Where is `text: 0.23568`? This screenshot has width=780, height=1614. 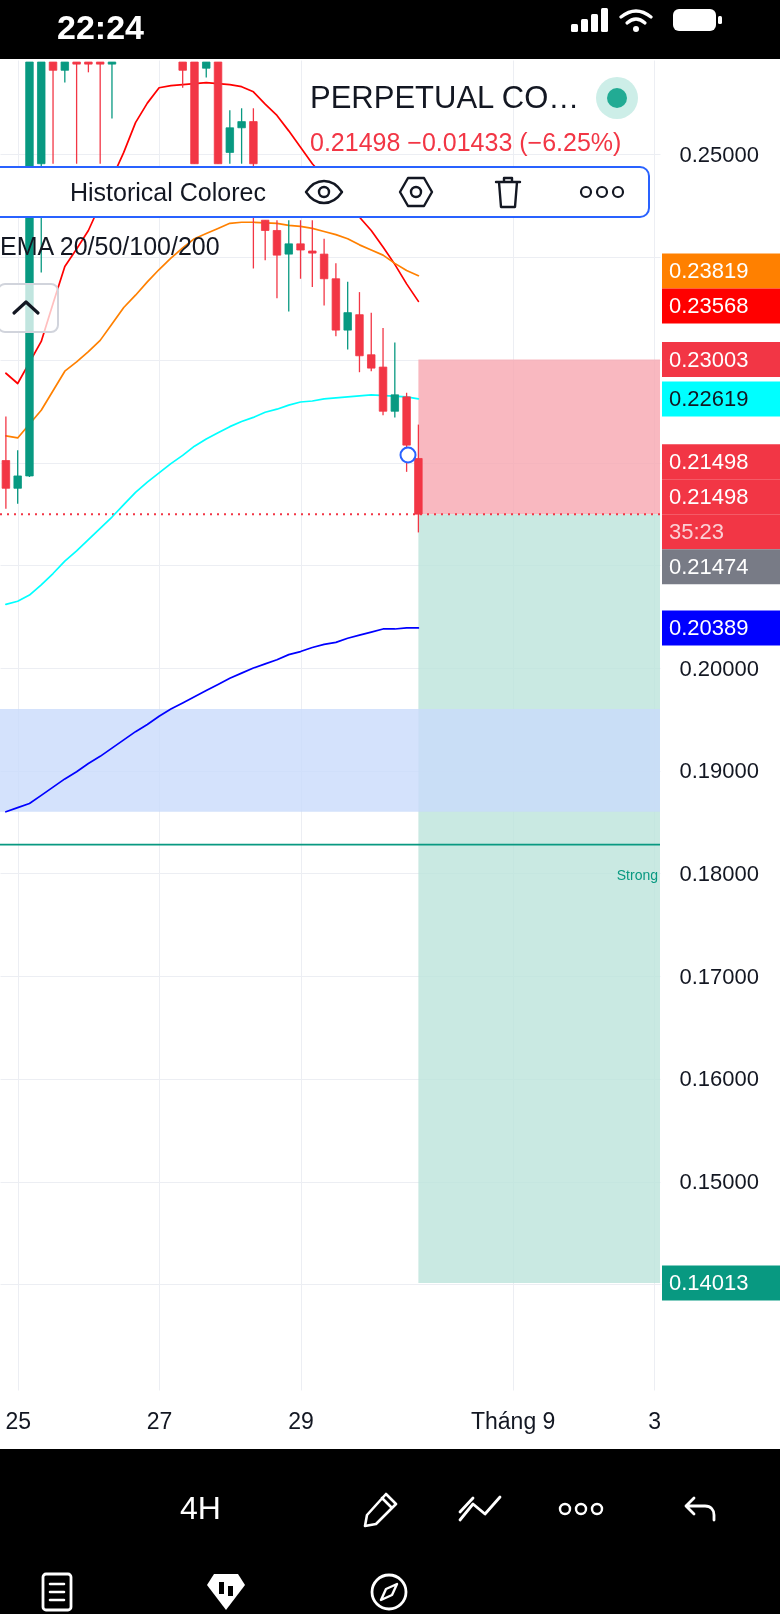 text: 0.23568 is located at coordinates (709, 306).